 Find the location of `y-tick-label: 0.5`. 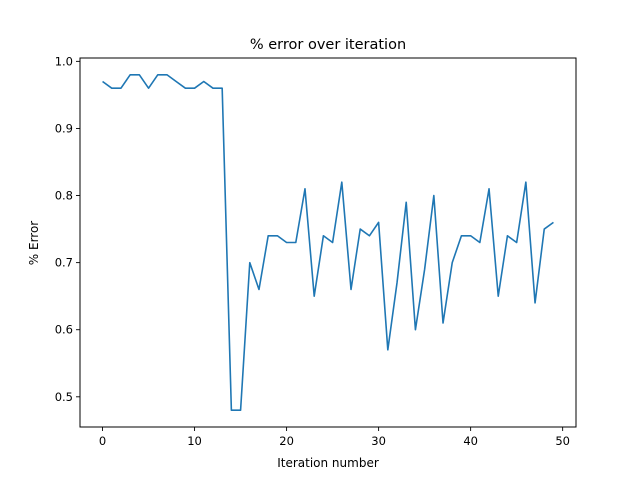

y-tick-label: 0.5 is located at coordinates (64, 397).